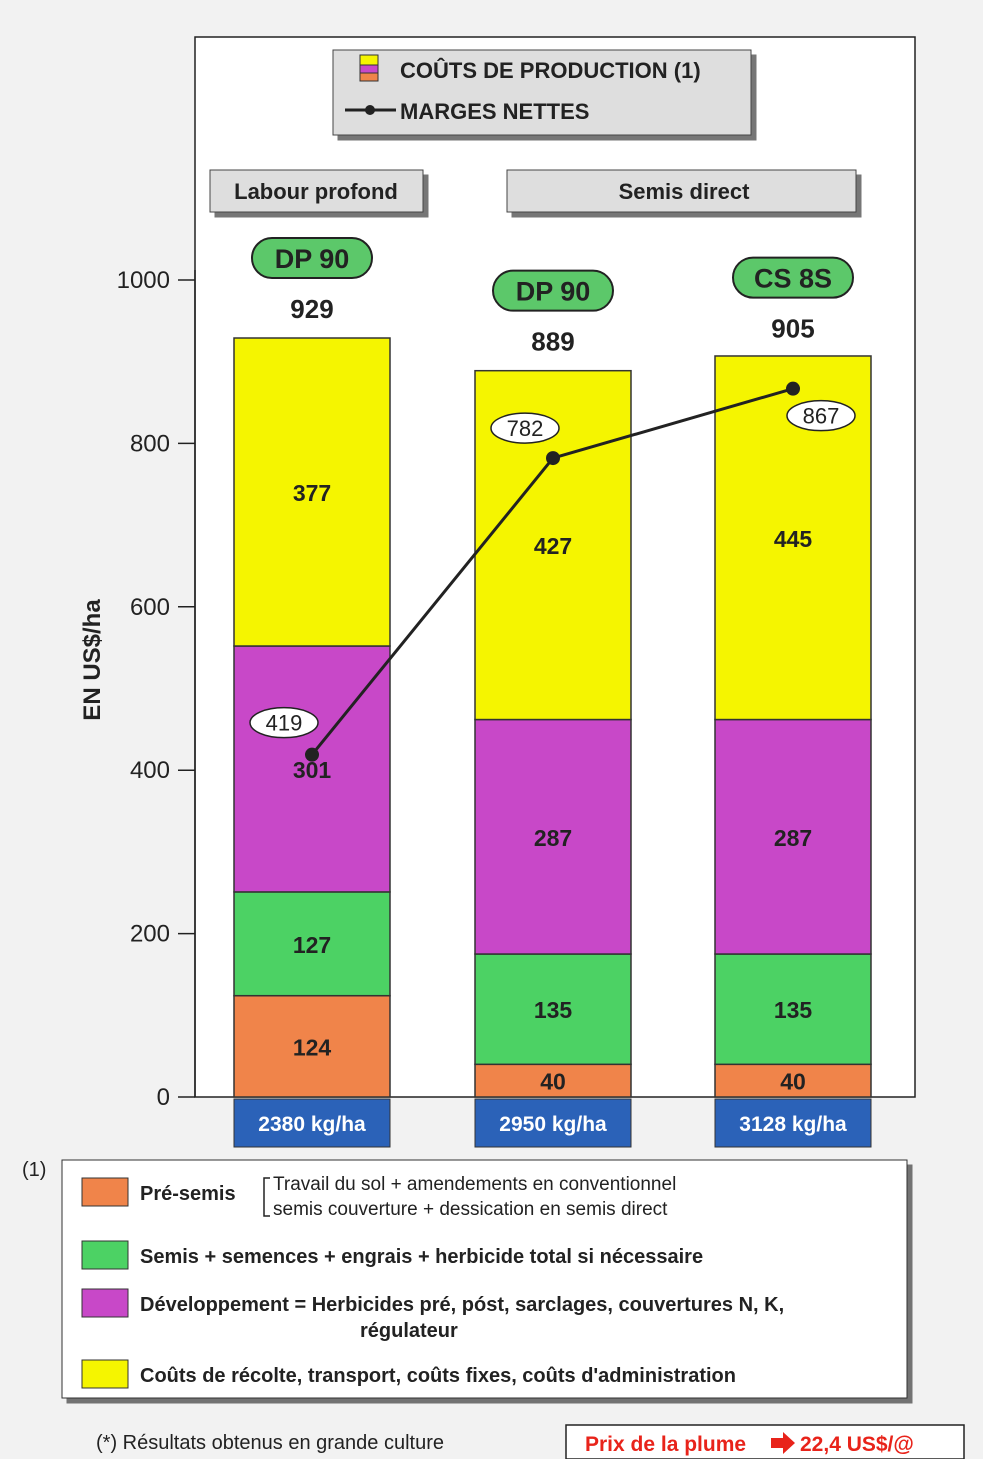 This screenshot has width=983, height=1459. What do you see at coordinates (188, 1194) in the screenshot?
I see `legend-label-pre-semis: Pré-semis` at bounding box center [188, 1194].